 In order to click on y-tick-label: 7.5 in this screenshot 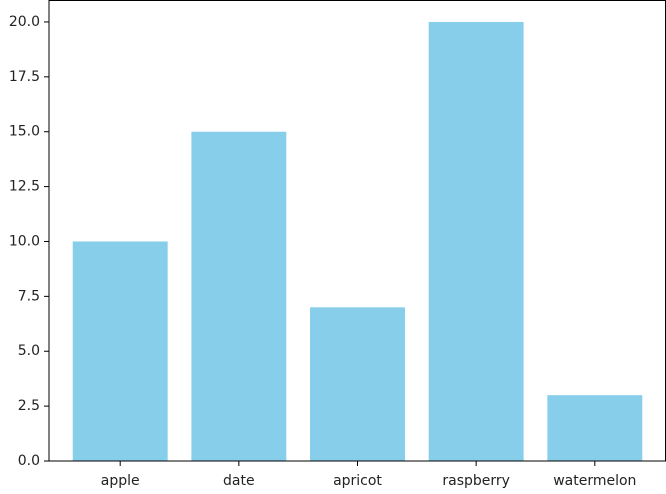, I will do `click(29, 296)`.